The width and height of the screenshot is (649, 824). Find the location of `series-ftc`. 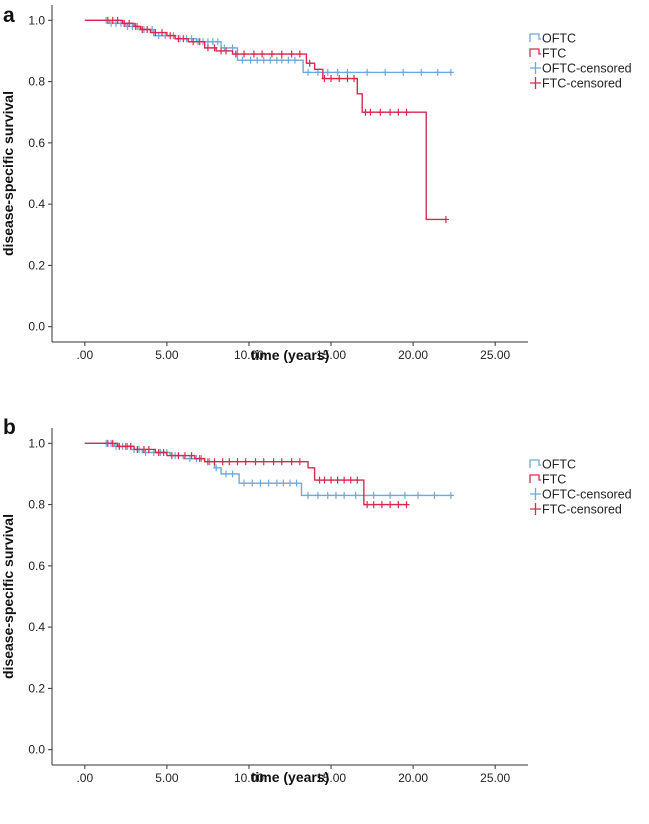

series-ftc is located at coordinates (266, 119).